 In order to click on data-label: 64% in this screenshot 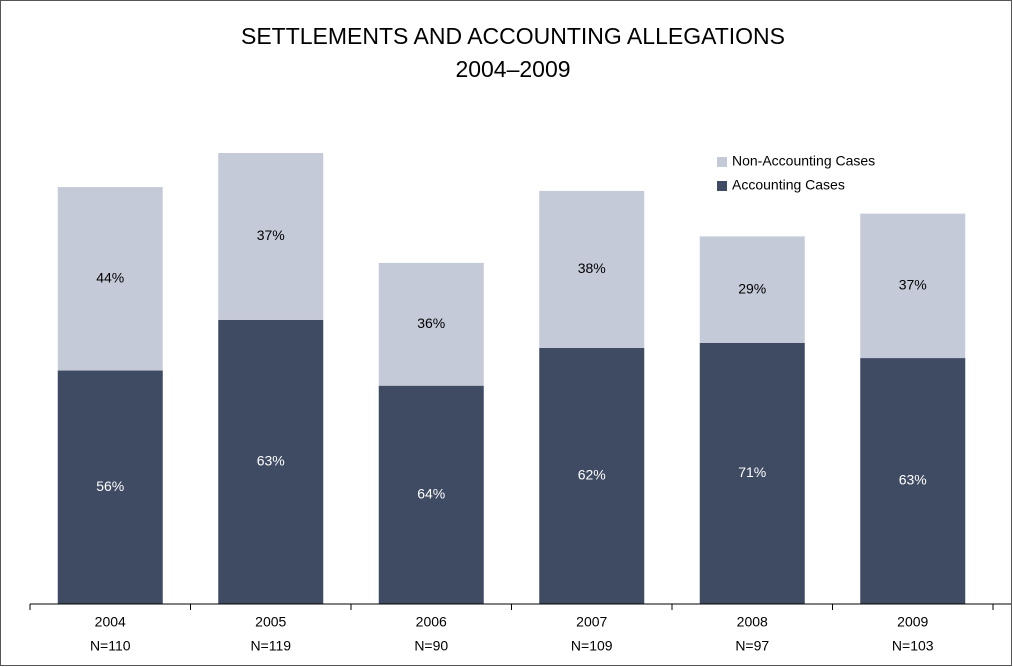, I will do `click(431, 494)`.